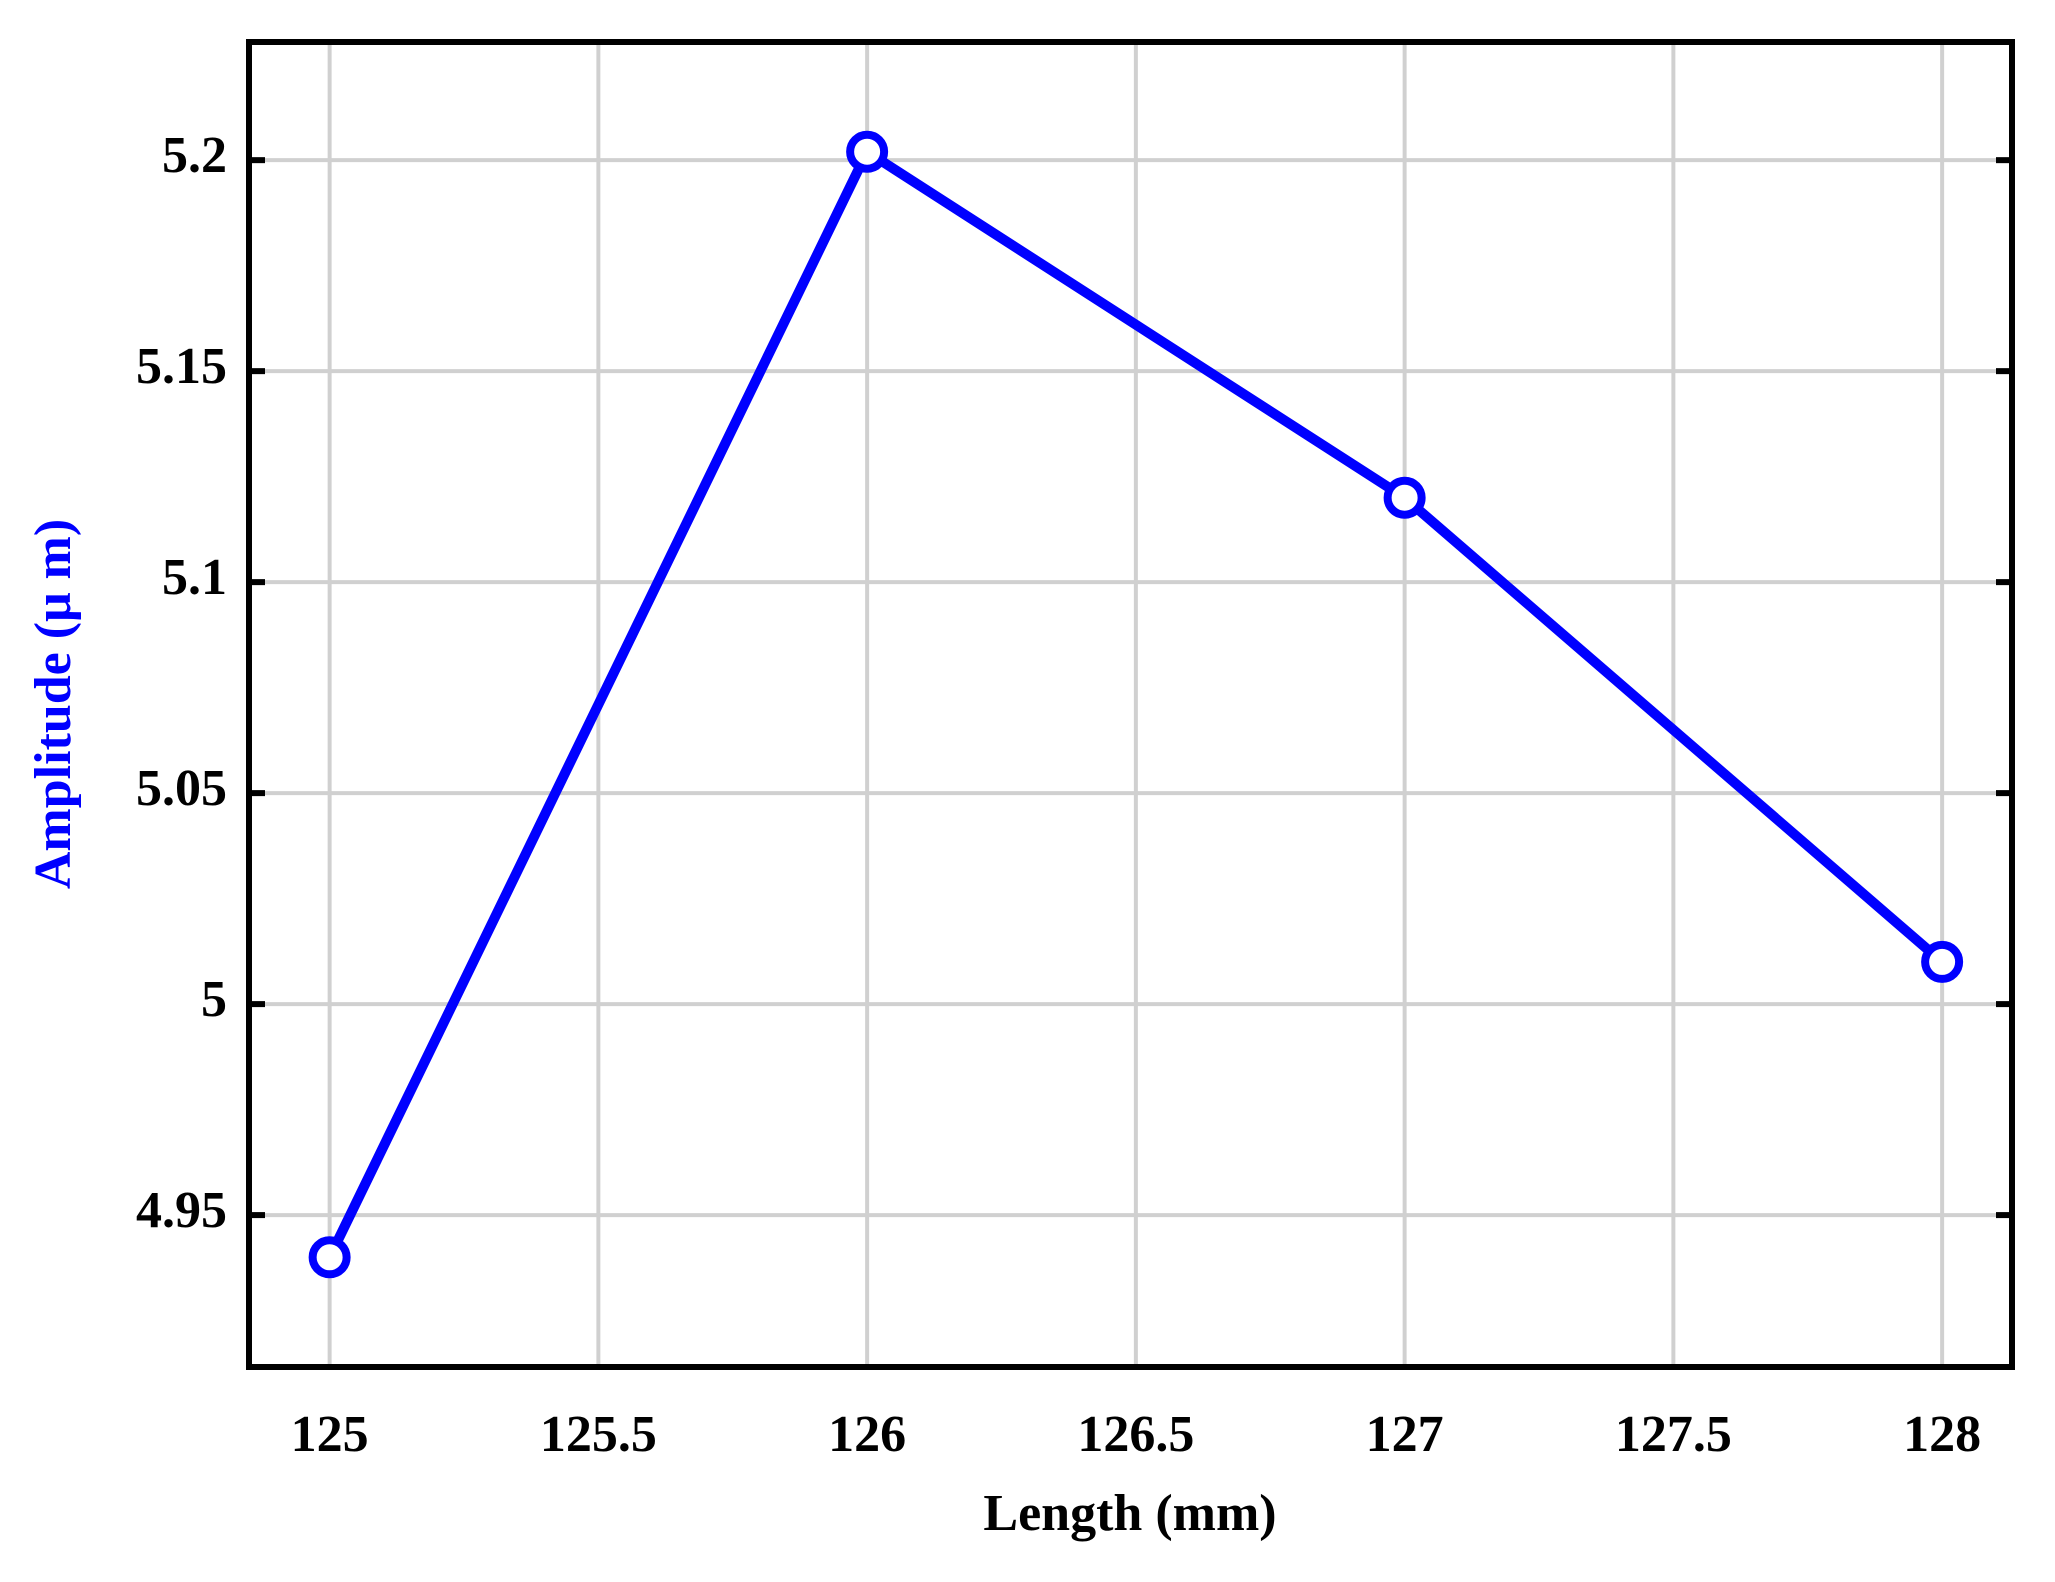 The image size is (2055, 1582). Describe the element at coordinates (1405, 1434) in the screenshot. I see `x-tick-label: 127` at that location.